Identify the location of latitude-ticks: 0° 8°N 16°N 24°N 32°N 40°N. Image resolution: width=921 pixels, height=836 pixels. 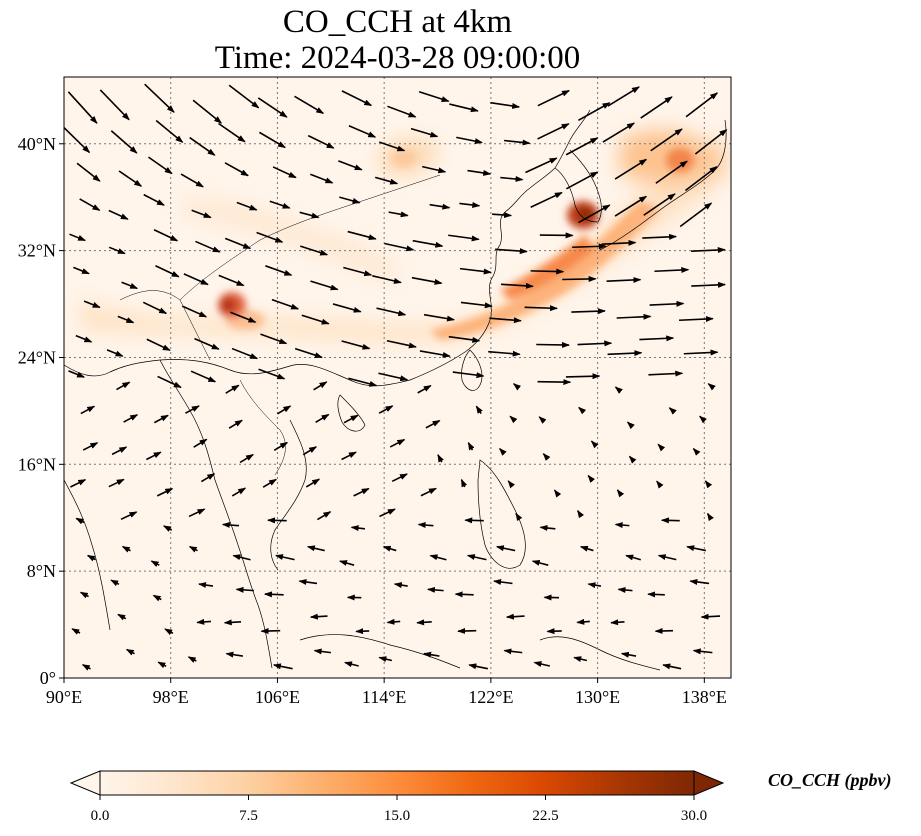
(41, 411).